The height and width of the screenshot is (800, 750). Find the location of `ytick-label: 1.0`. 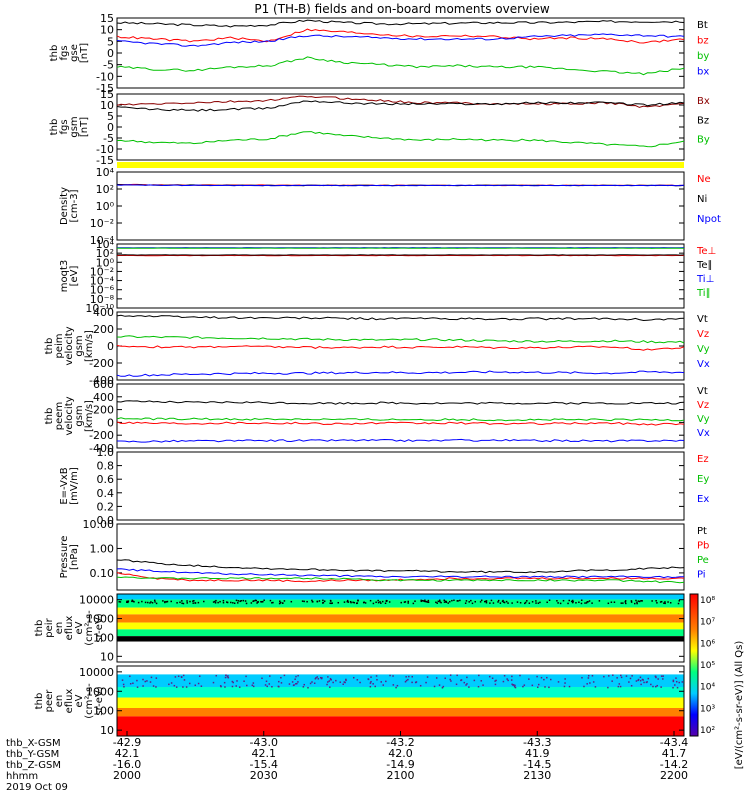

ytick-label: 1.0 is located at coordinates (106, 452).